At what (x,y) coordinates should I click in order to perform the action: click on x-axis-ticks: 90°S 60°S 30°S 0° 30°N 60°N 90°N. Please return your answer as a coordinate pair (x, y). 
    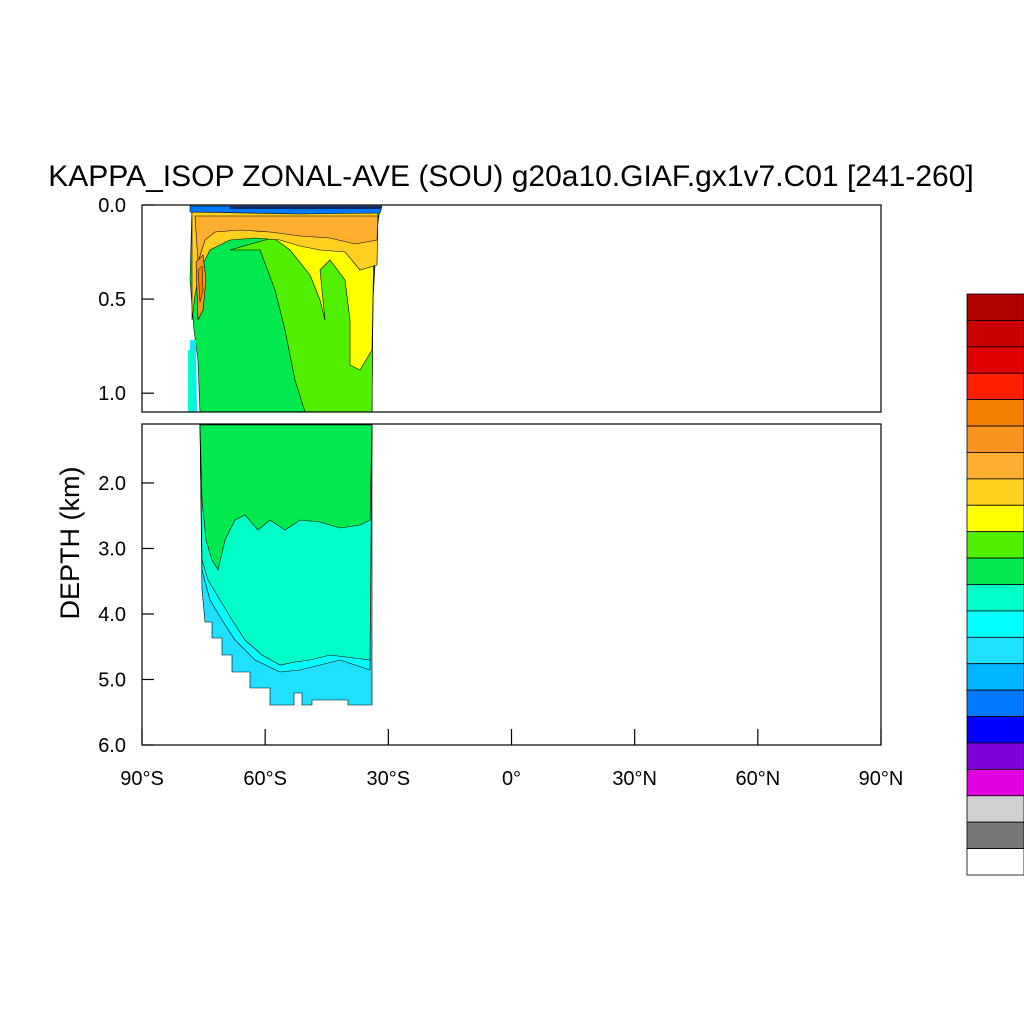
    Looking at the image, I should click on (511, 759).